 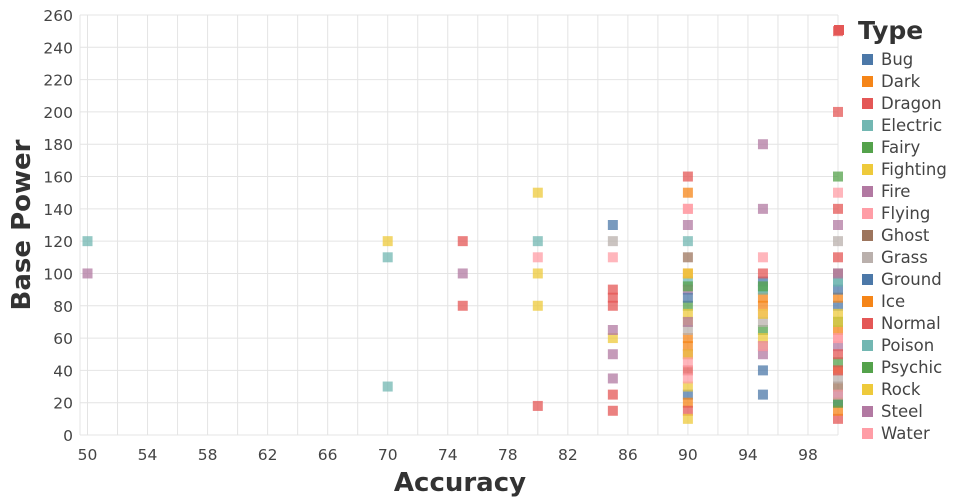 I want to click on legend-label-flying: Flying, so click(x=905, y=213).